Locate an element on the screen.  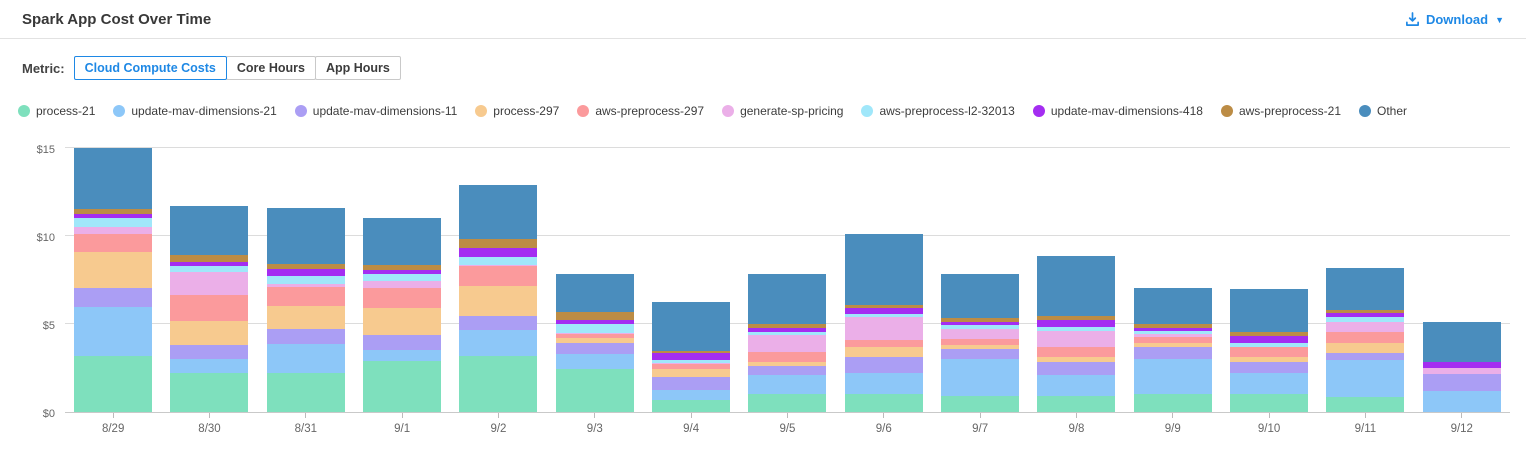
legend-item-other: Other is located at coordinates (1383, 111).